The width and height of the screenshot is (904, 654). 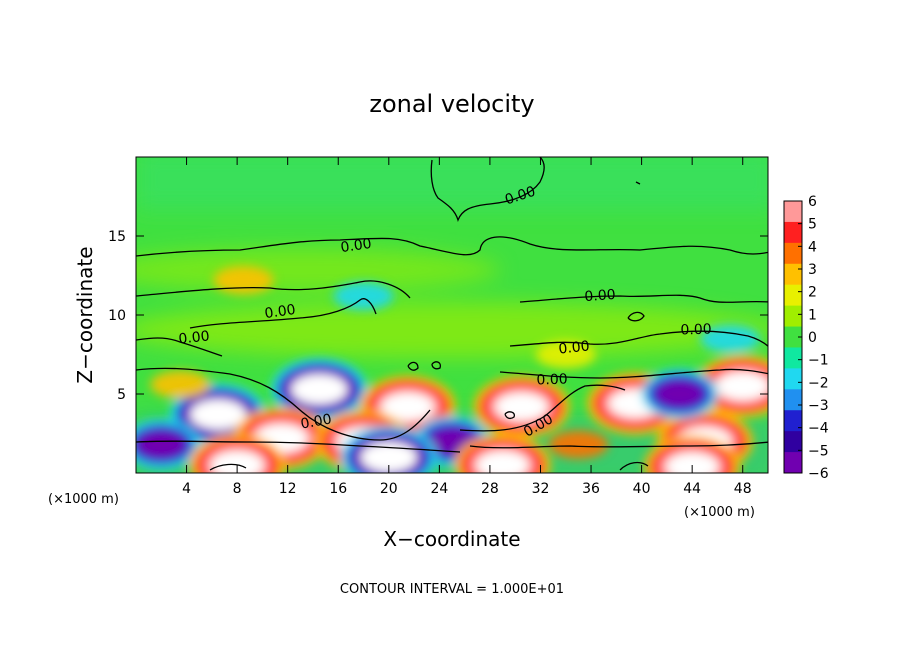 I want to click on x-tick-label: 40, so click(x=642, y=489).